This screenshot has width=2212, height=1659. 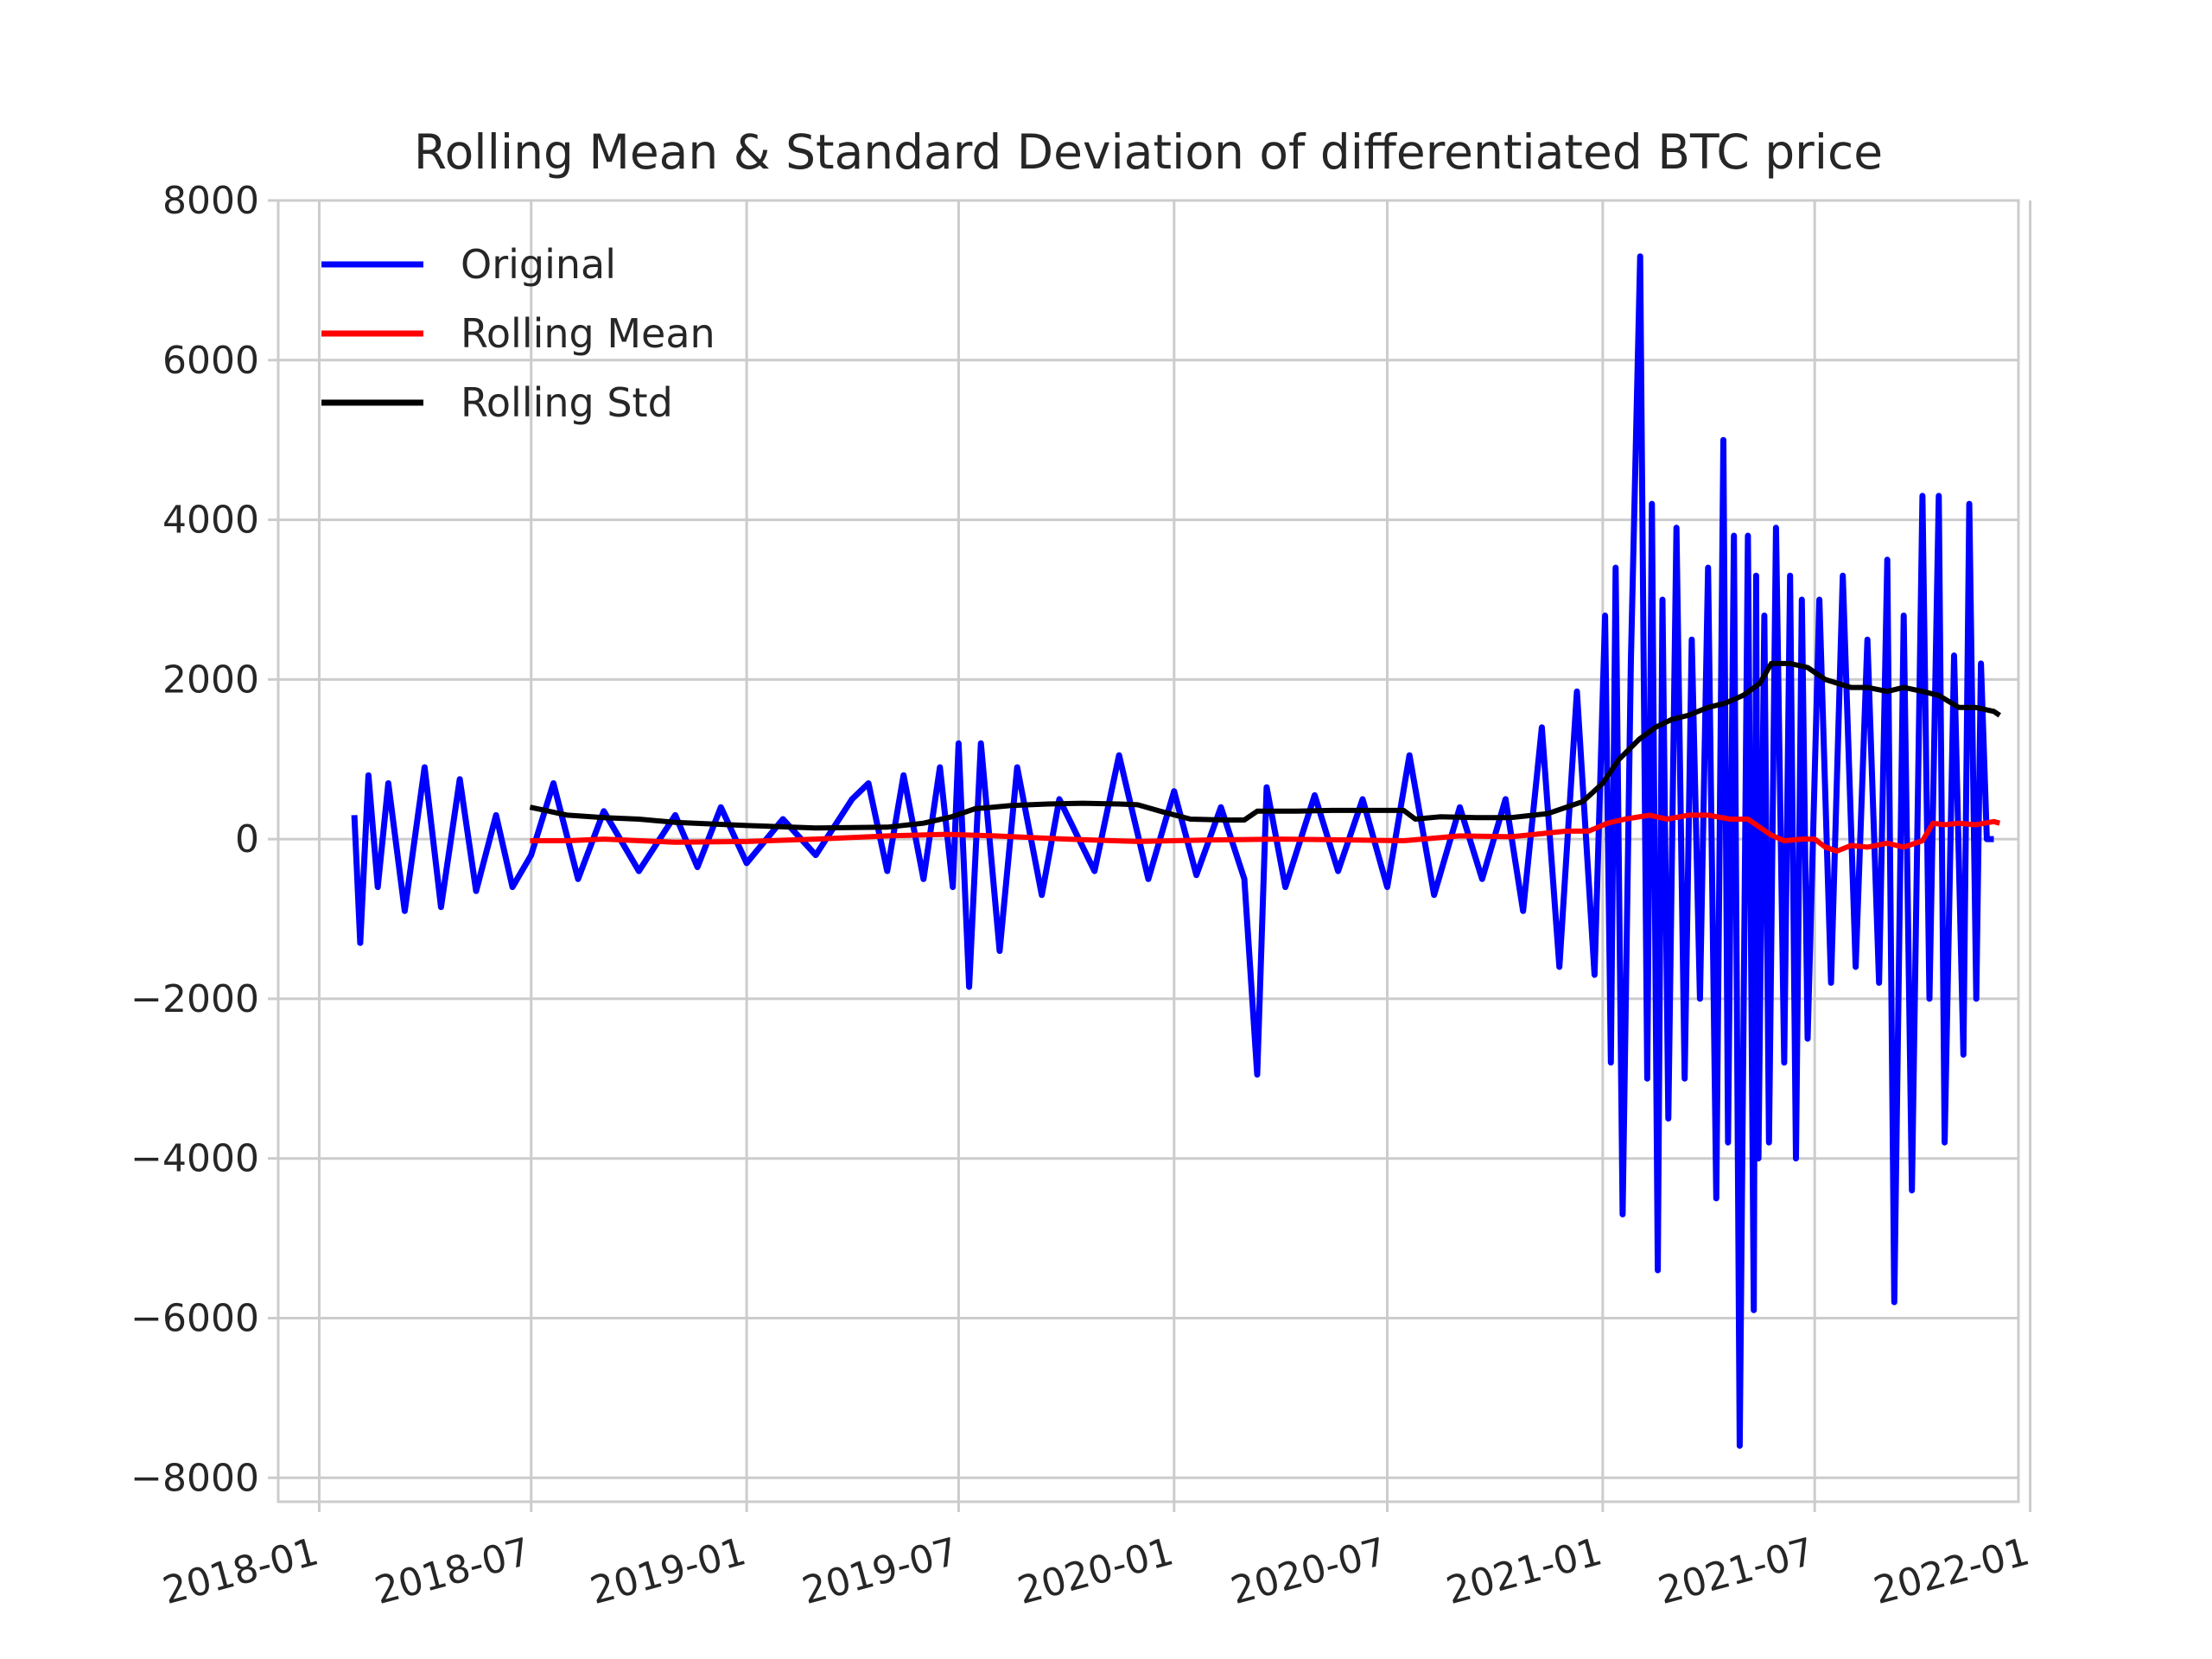 I want to click on legend-label-rolling-std: Rolling Std, so click(x=567, y=402).